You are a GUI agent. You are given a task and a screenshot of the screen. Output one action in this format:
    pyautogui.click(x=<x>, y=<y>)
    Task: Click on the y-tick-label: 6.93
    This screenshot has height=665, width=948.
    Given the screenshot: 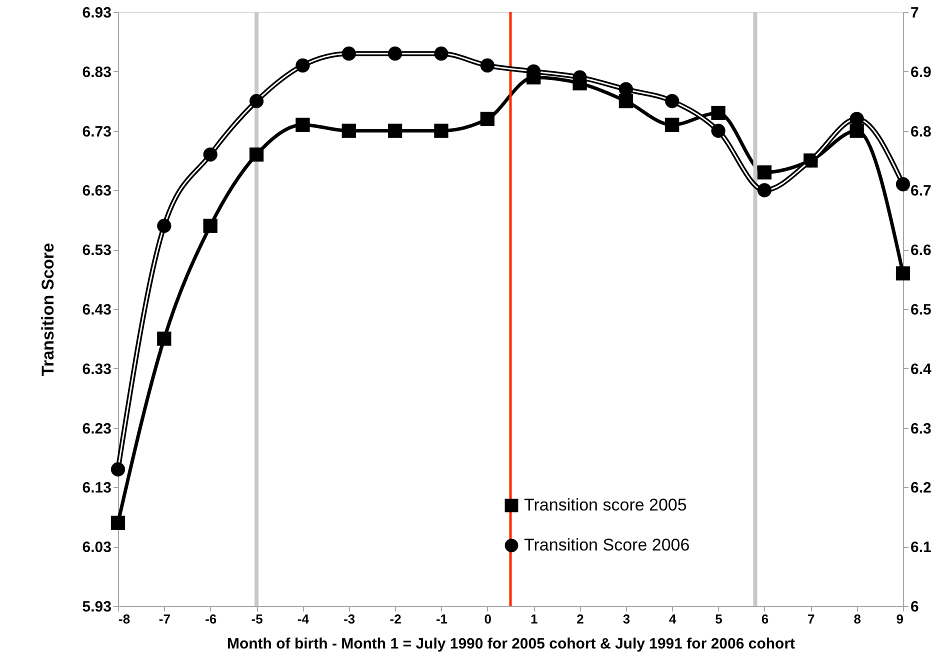 What is the action you would take?
    pyautogui.click(x=97, y=13)
    